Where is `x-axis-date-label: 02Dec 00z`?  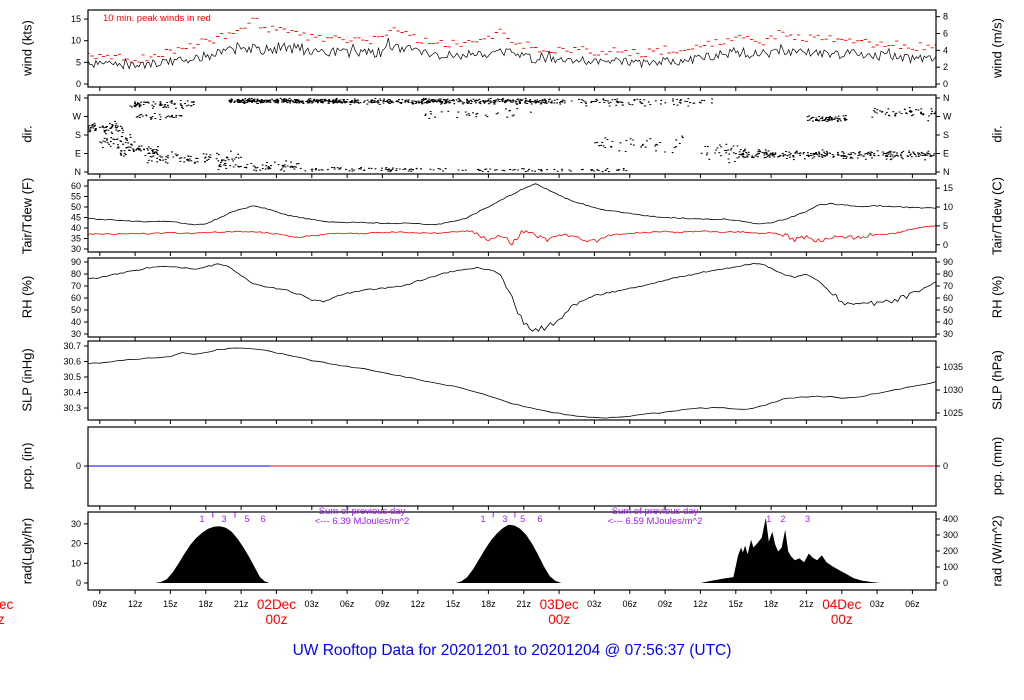
x-axis-date-label: 02Dec 00z is located at coordinates (276, 612).